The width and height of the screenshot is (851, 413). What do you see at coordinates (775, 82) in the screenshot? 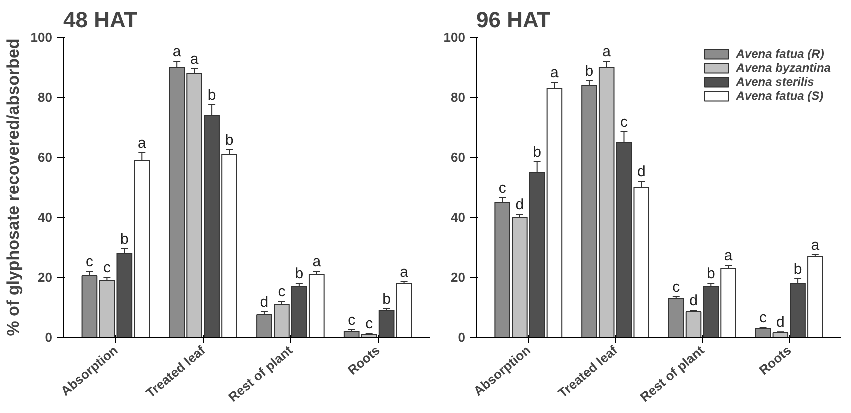
I see `legend-label: Avena sterilis` at bounding box center [775, 82].